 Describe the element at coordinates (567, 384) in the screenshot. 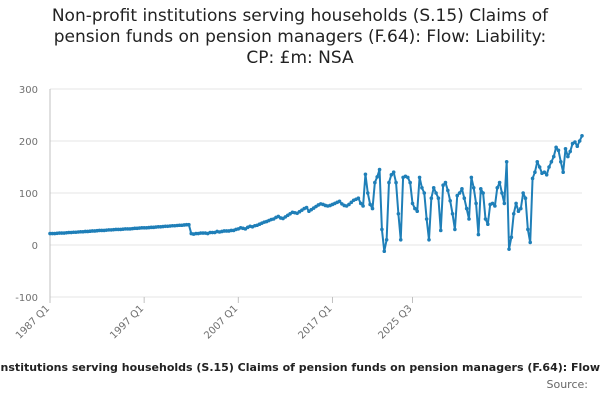

I see `source-label: Source:` at that location.